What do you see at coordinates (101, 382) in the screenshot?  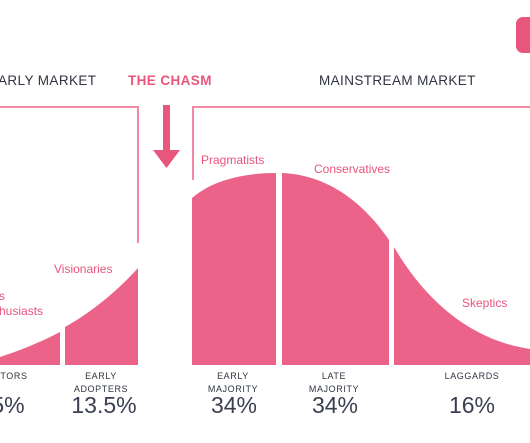 I see `segment-label-early-adopters: EARLY ADOPTERS` at bounding box center [101, 382].